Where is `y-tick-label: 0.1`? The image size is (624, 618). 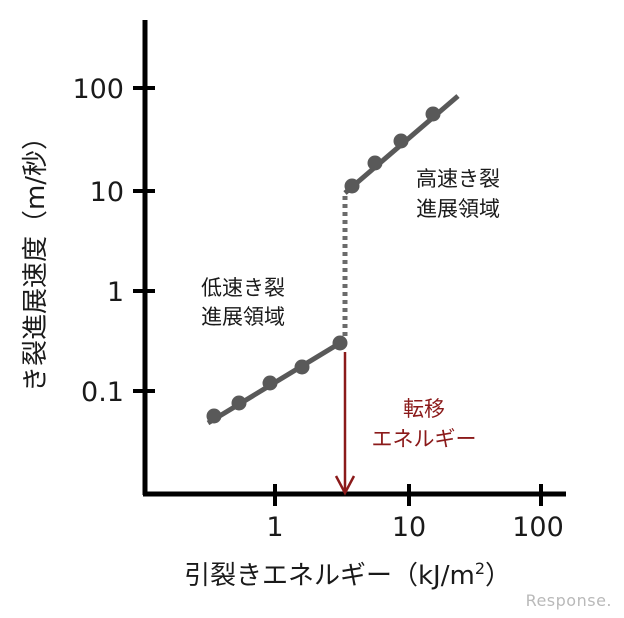
y-tick-label: 0.1 is located at coordinates (102, 392).